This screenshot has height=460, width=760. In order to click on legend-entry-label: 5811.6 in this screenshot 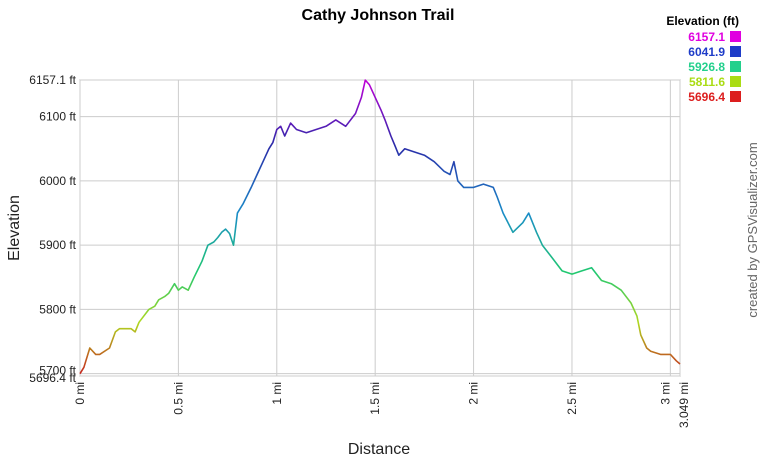, I will do `click(707, 82)`.